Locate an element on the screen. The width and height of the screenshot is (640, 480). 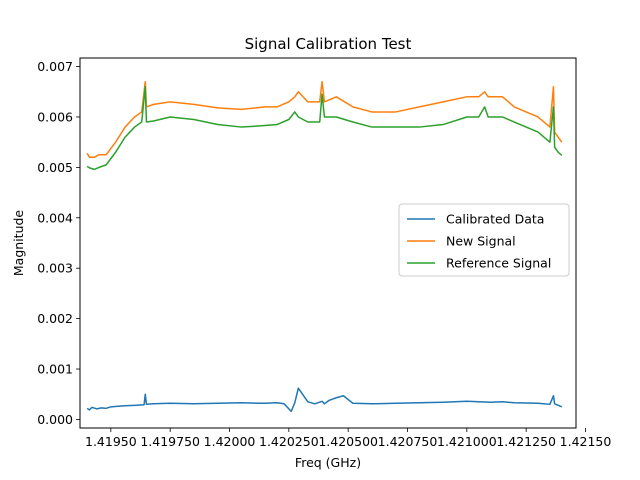
x-tick-label: 1.420750 is located at coordinates (408, 441).